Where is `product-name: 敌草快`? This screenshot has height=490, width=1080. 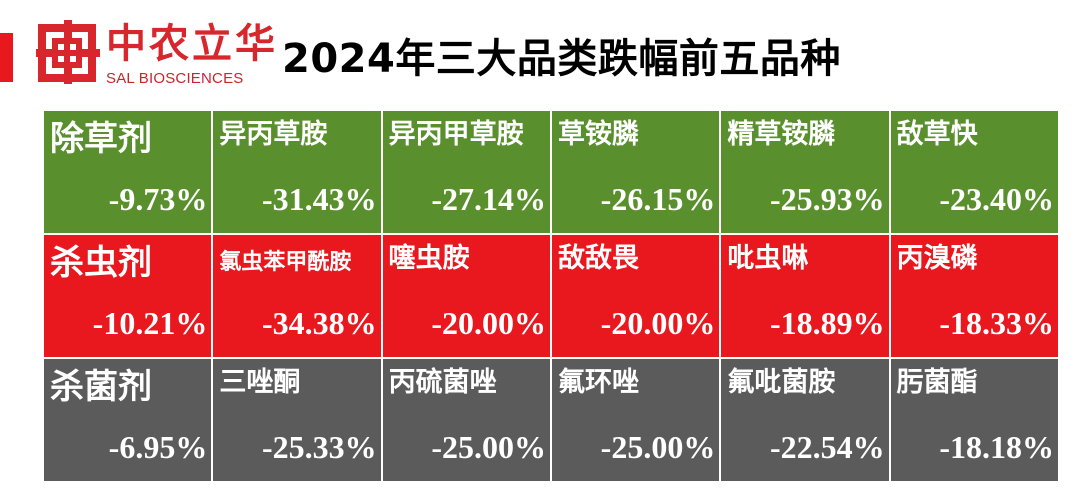
product-name: 敌草快 is located at coordinates (937, 134).